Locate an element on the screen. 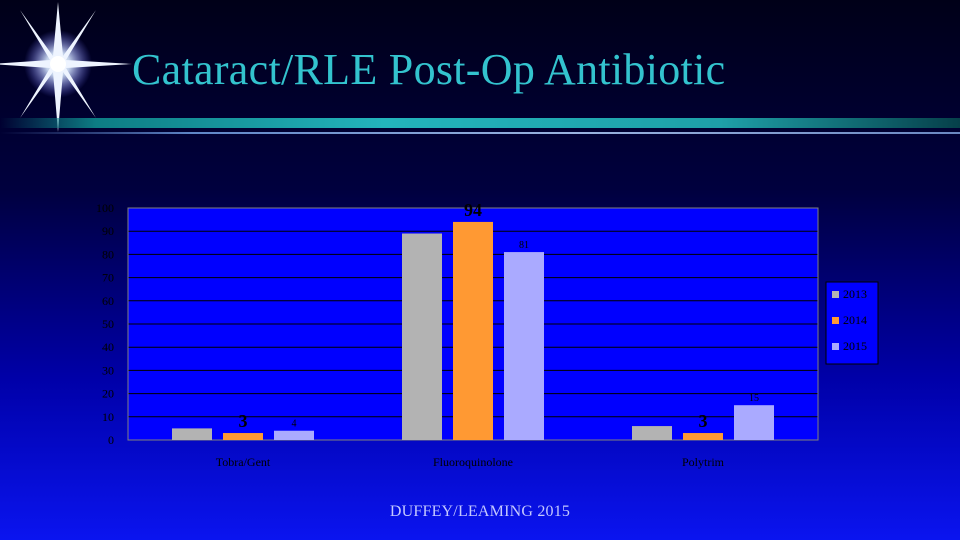 Image resolution: width=960 pixels, height=540 pixels. data-label: 15 is located at coordinates (754, 398).